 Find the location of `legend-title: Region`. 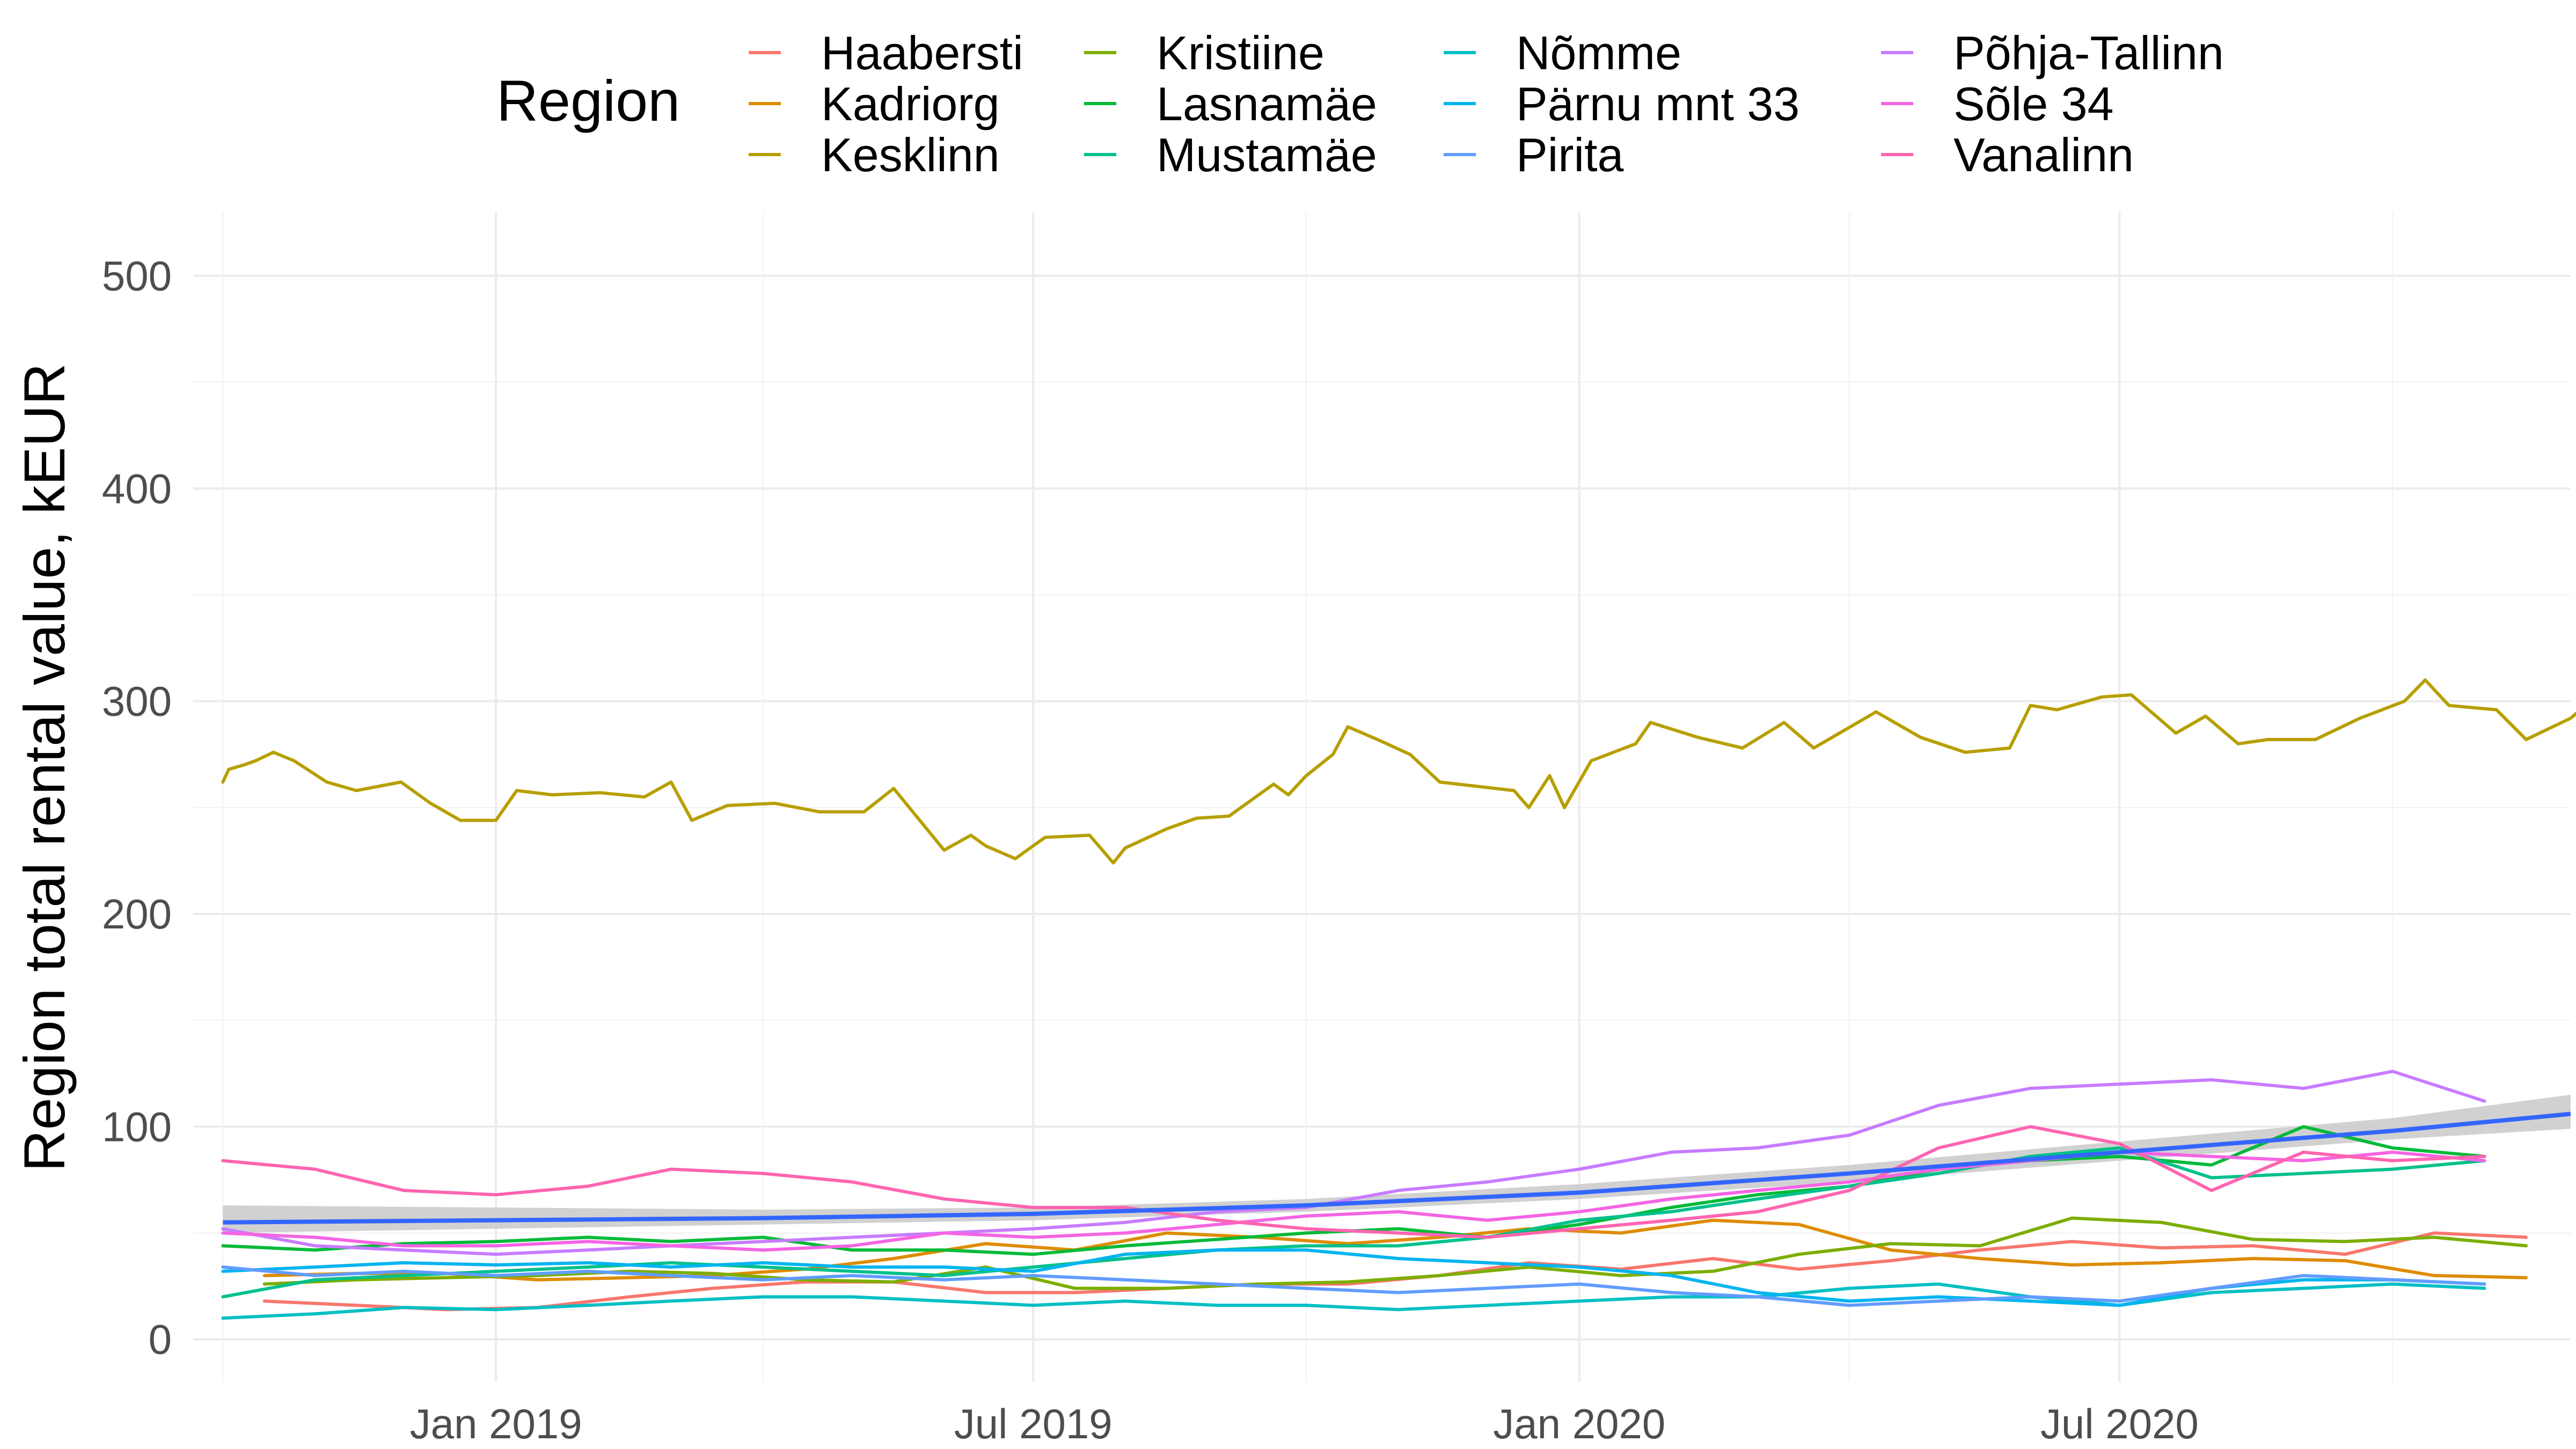

legend-title: Region is located at coordinates (588, 100).